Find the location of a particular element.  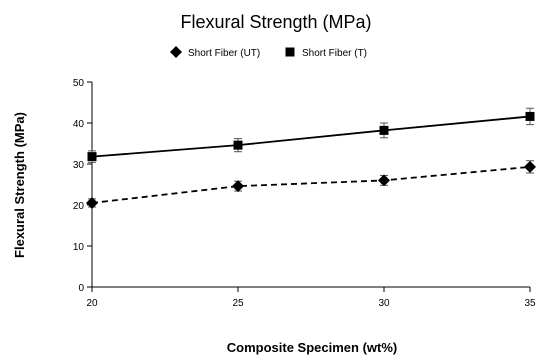

legend-label: Short Fiber (UT) is located at coordinates (224, 53).